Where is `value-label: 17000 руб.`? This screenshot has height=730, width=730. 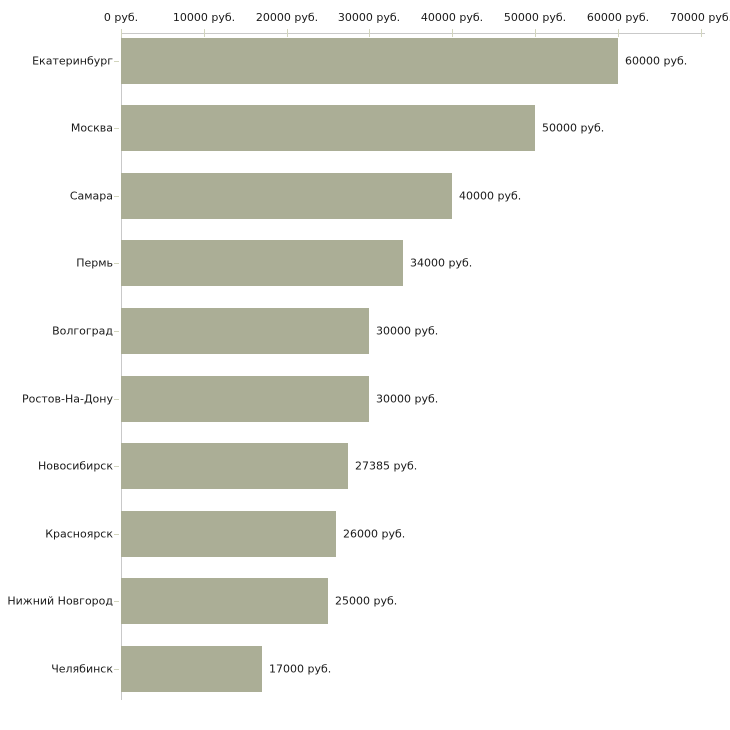
value-label: 17000 руб. is located at coordinates (300, 669).